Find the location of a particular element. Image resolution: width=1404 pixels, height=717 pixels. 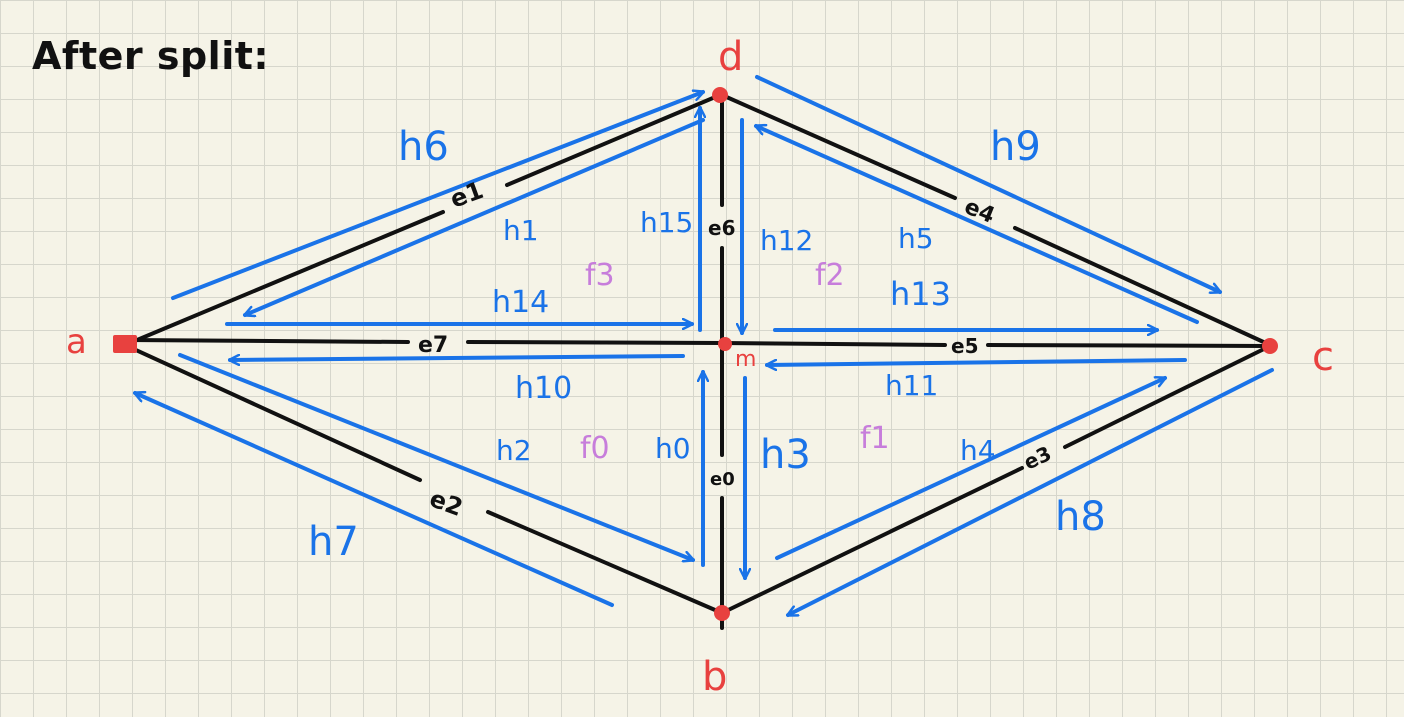

halfedge-arrow-h7 is located at coordinates (374, 500).